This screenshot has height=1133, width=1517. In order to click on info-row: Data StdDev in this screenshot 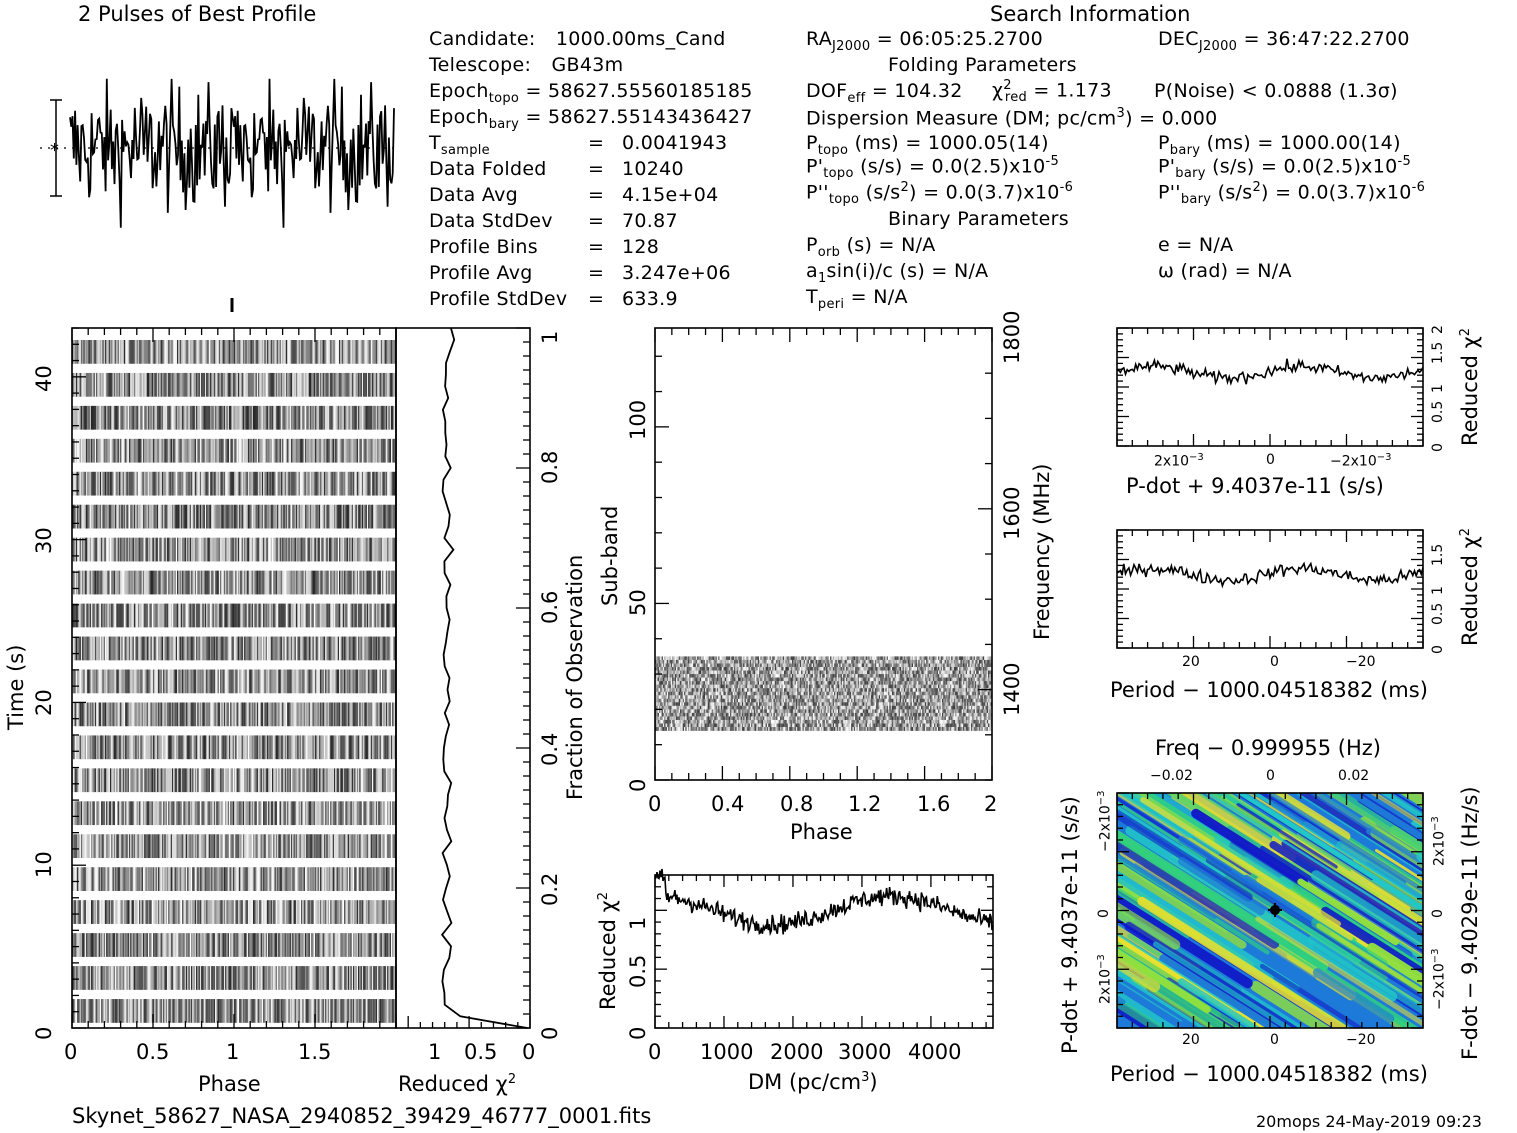, I will do `click(491, 221)`.